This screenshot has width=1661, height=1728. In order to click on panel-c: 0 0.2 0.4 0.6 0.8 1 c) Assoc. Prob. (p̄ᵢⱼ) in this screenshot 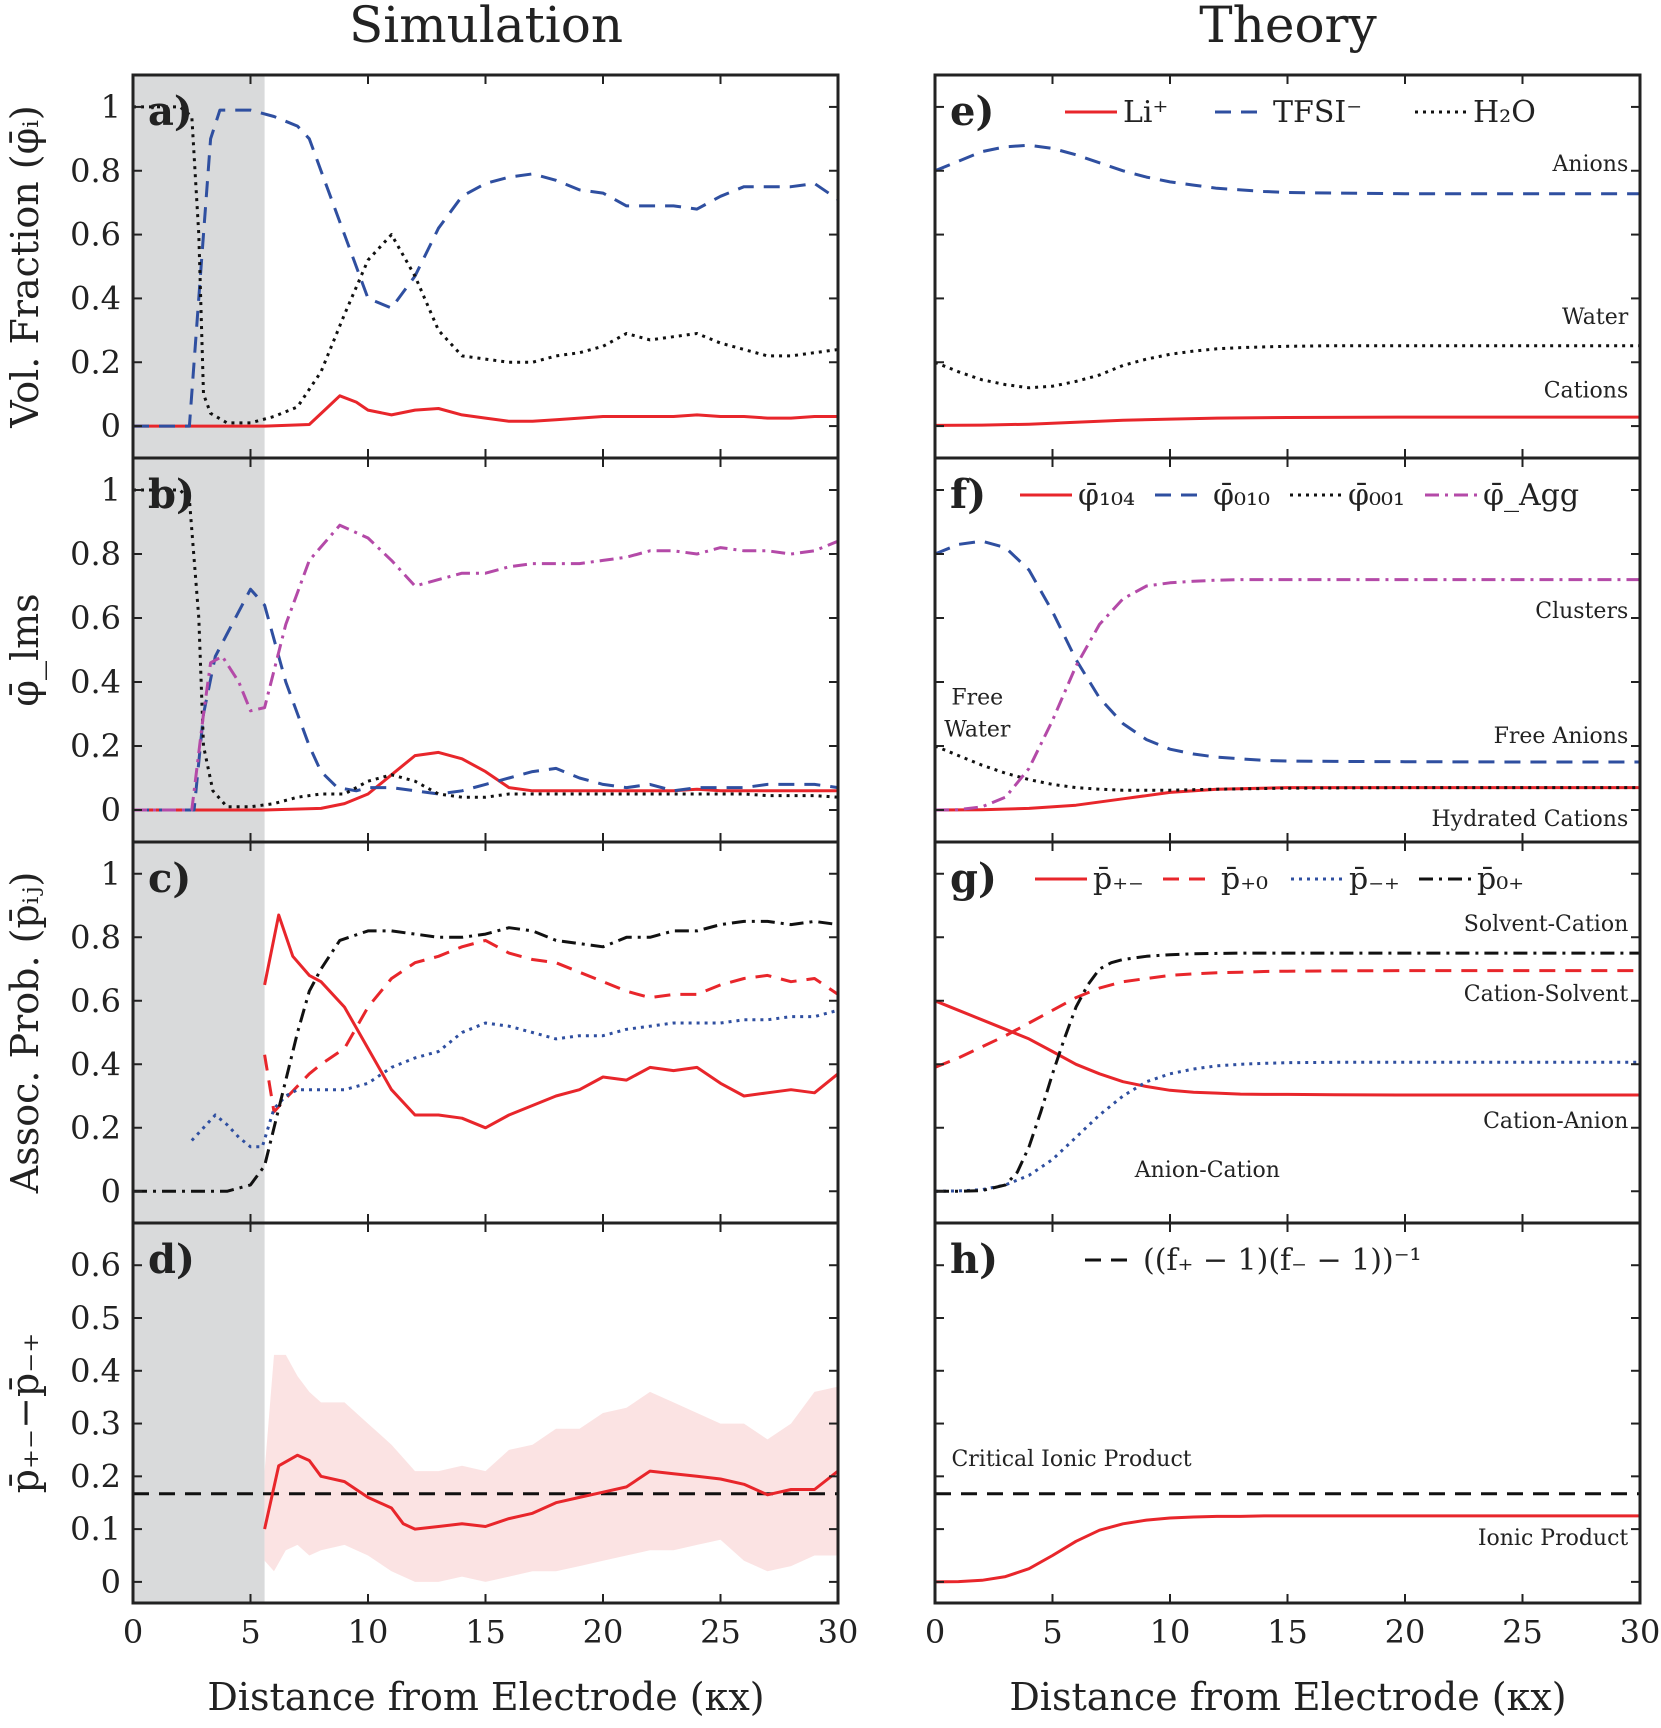, I will do `click(421, 1032)`.